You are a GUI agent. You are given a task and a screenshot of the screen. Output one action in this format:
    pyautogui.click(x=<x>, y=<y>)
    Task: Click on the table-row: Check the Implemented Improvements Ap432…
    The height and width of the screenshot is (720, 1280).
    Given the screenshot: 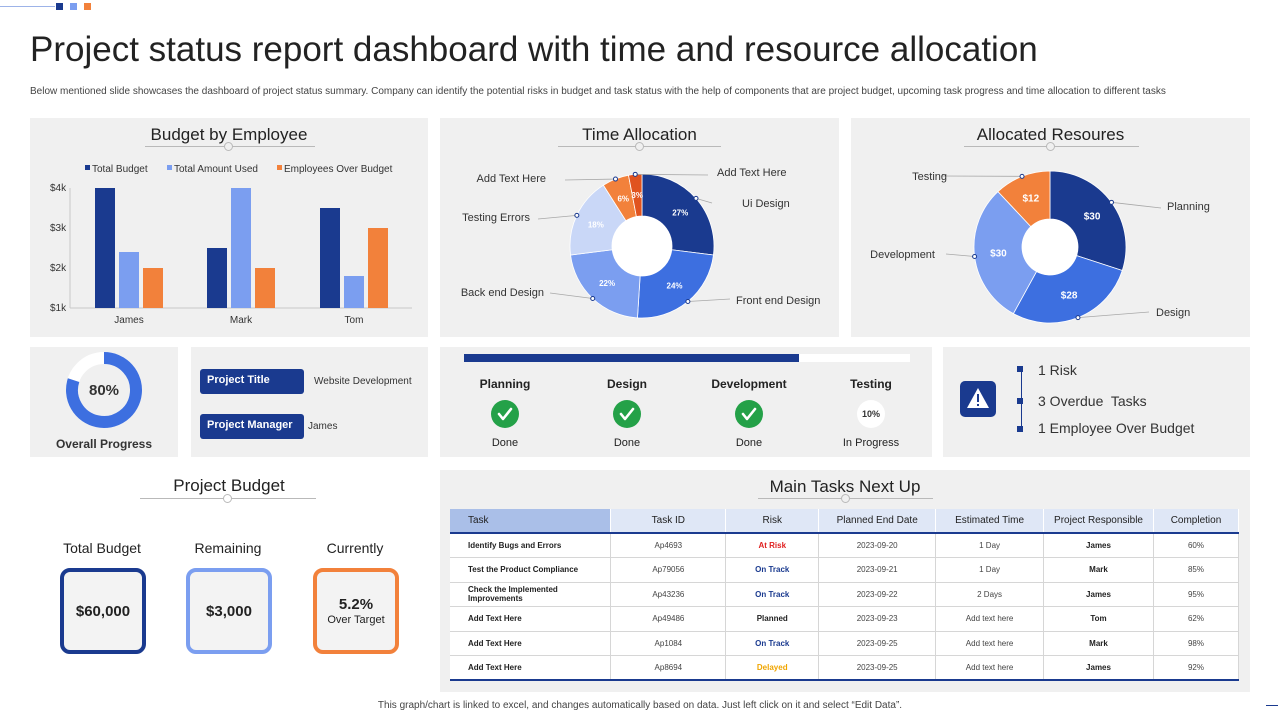 What is the action you would take?
    pyautogui.click(x=845, y=594)
    